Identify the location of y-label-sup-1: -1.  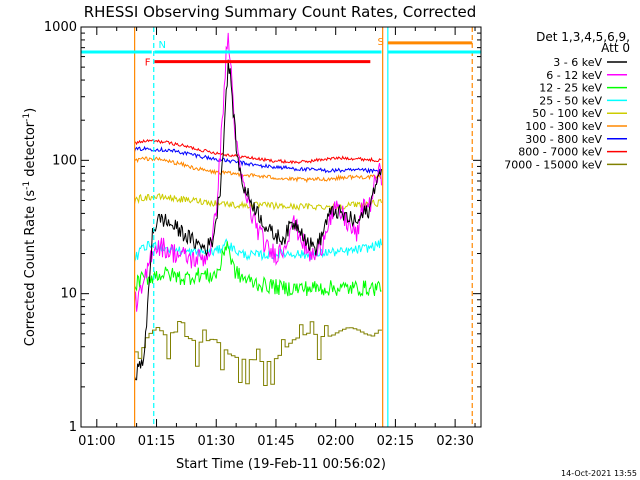
(27, 185).